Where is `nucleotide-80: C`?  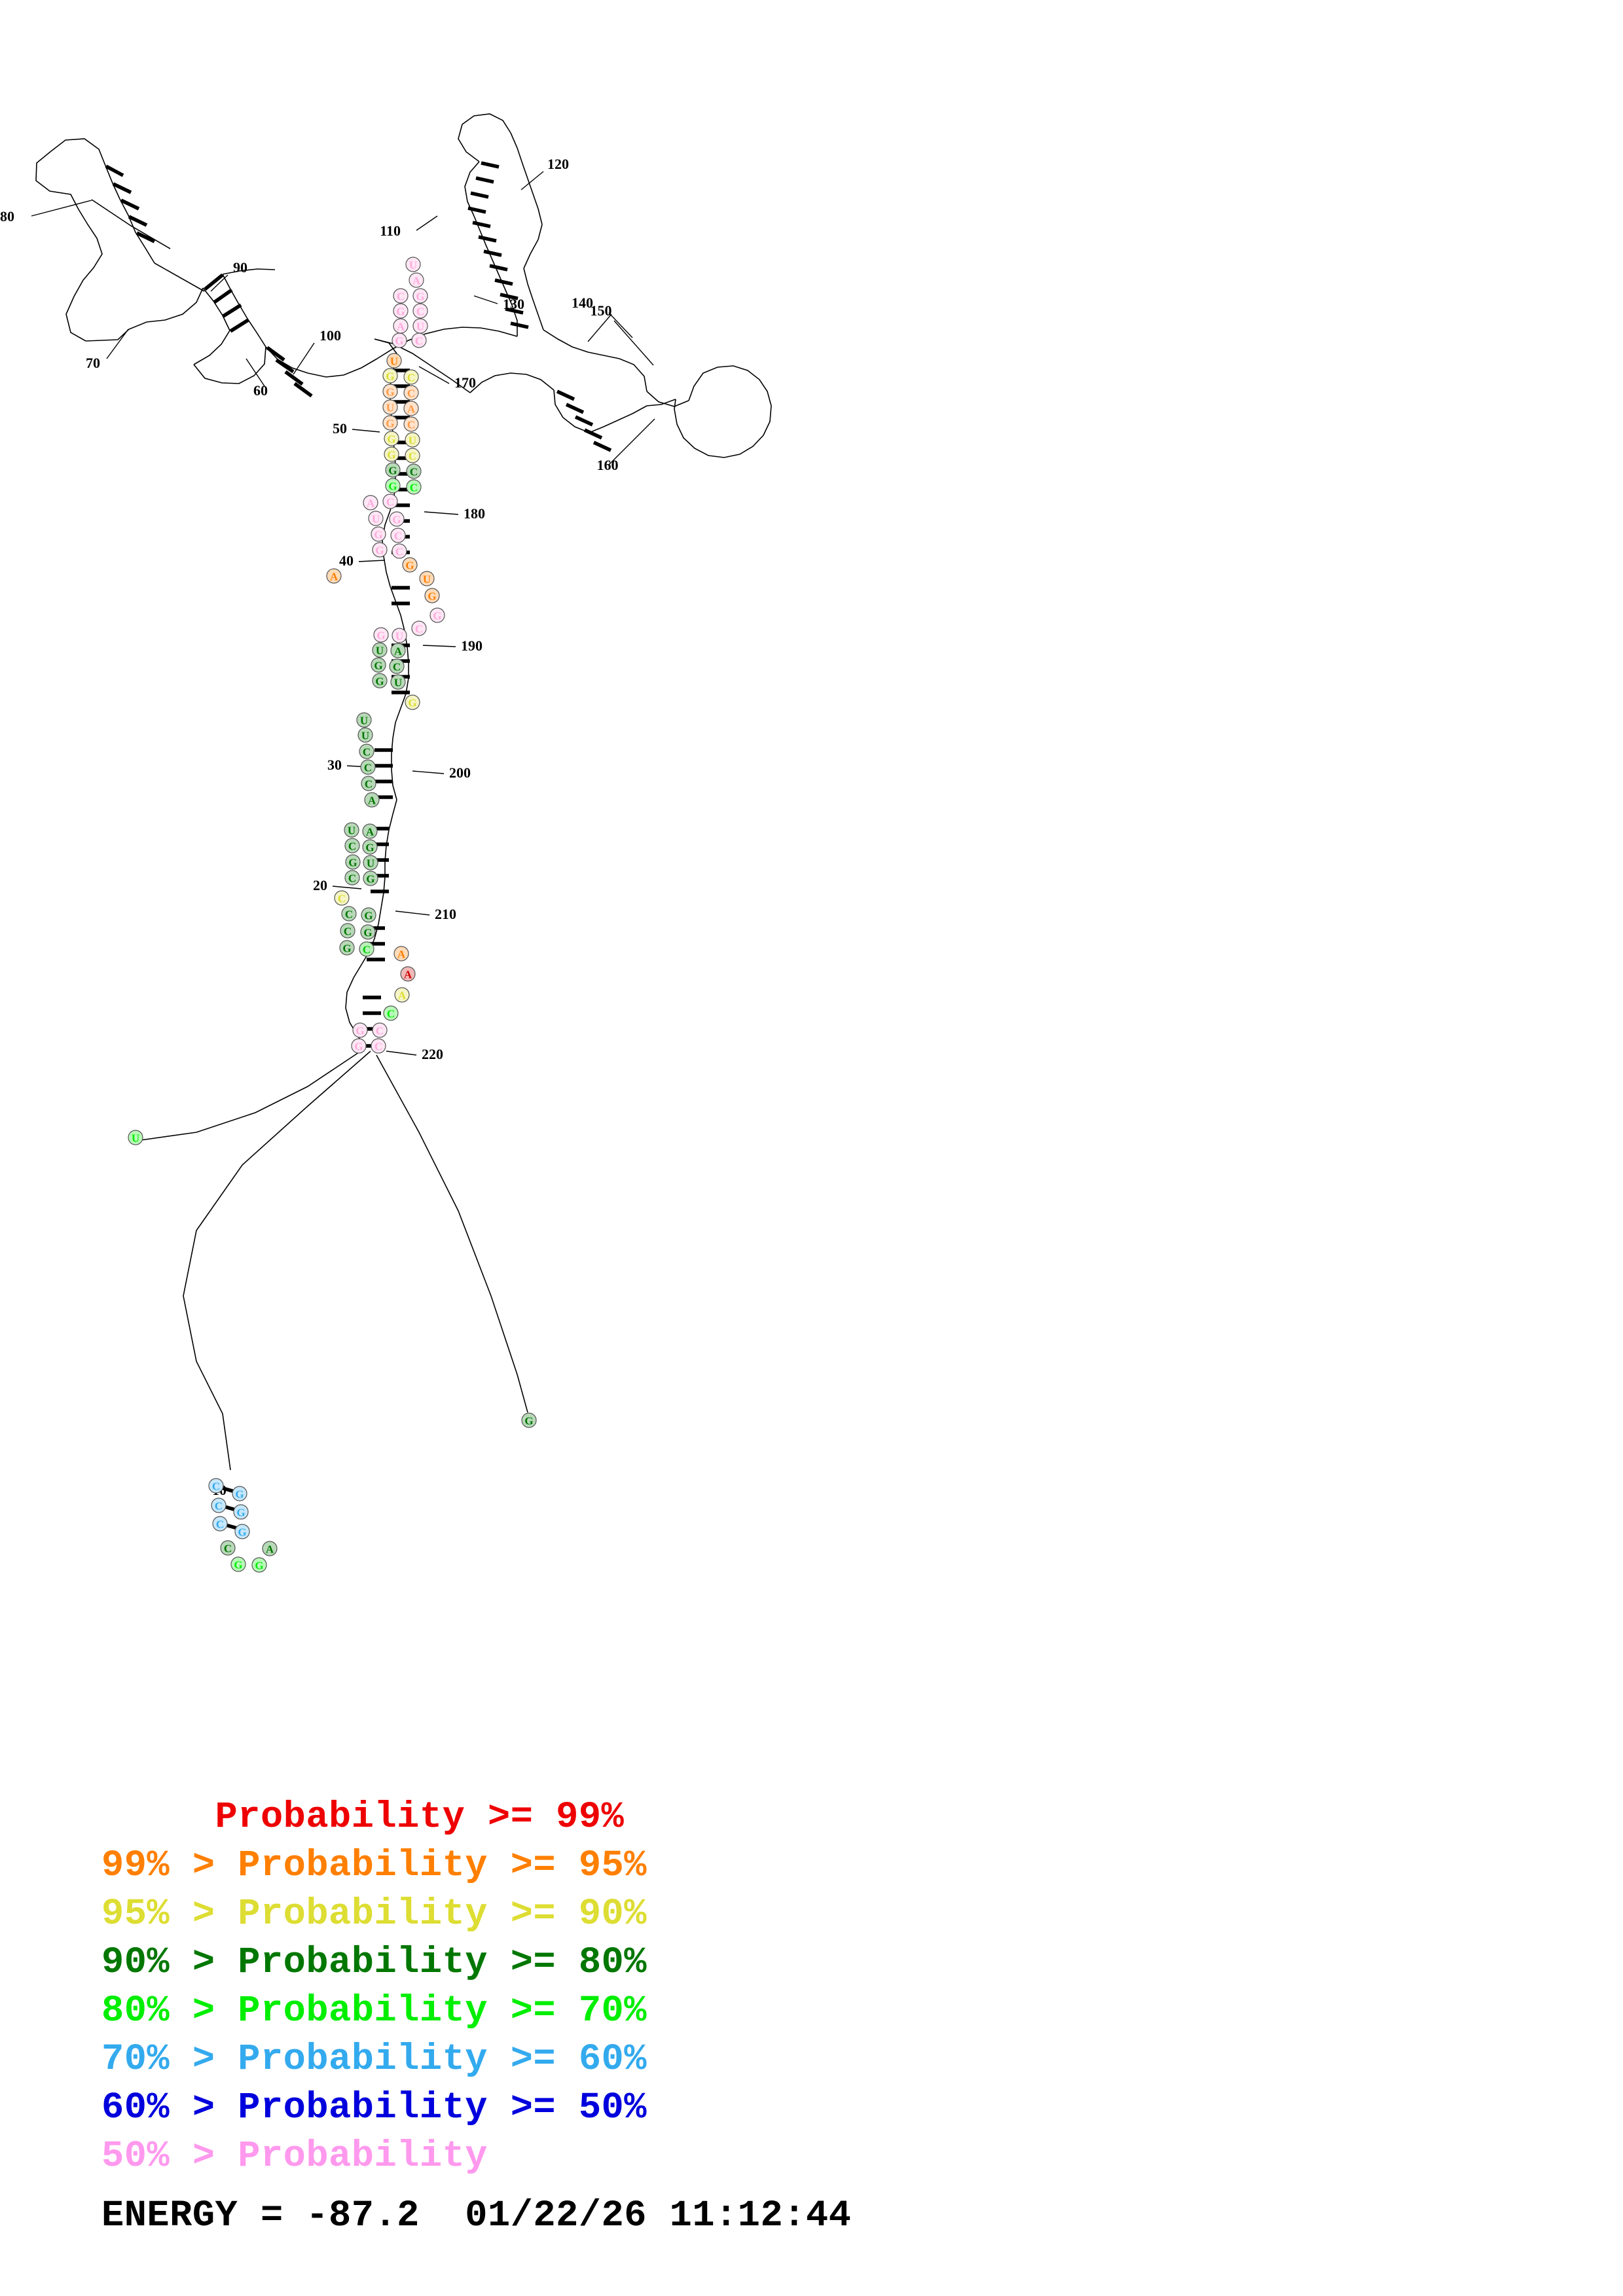 nucleotide-80: C is located at coordinates (411, 377).